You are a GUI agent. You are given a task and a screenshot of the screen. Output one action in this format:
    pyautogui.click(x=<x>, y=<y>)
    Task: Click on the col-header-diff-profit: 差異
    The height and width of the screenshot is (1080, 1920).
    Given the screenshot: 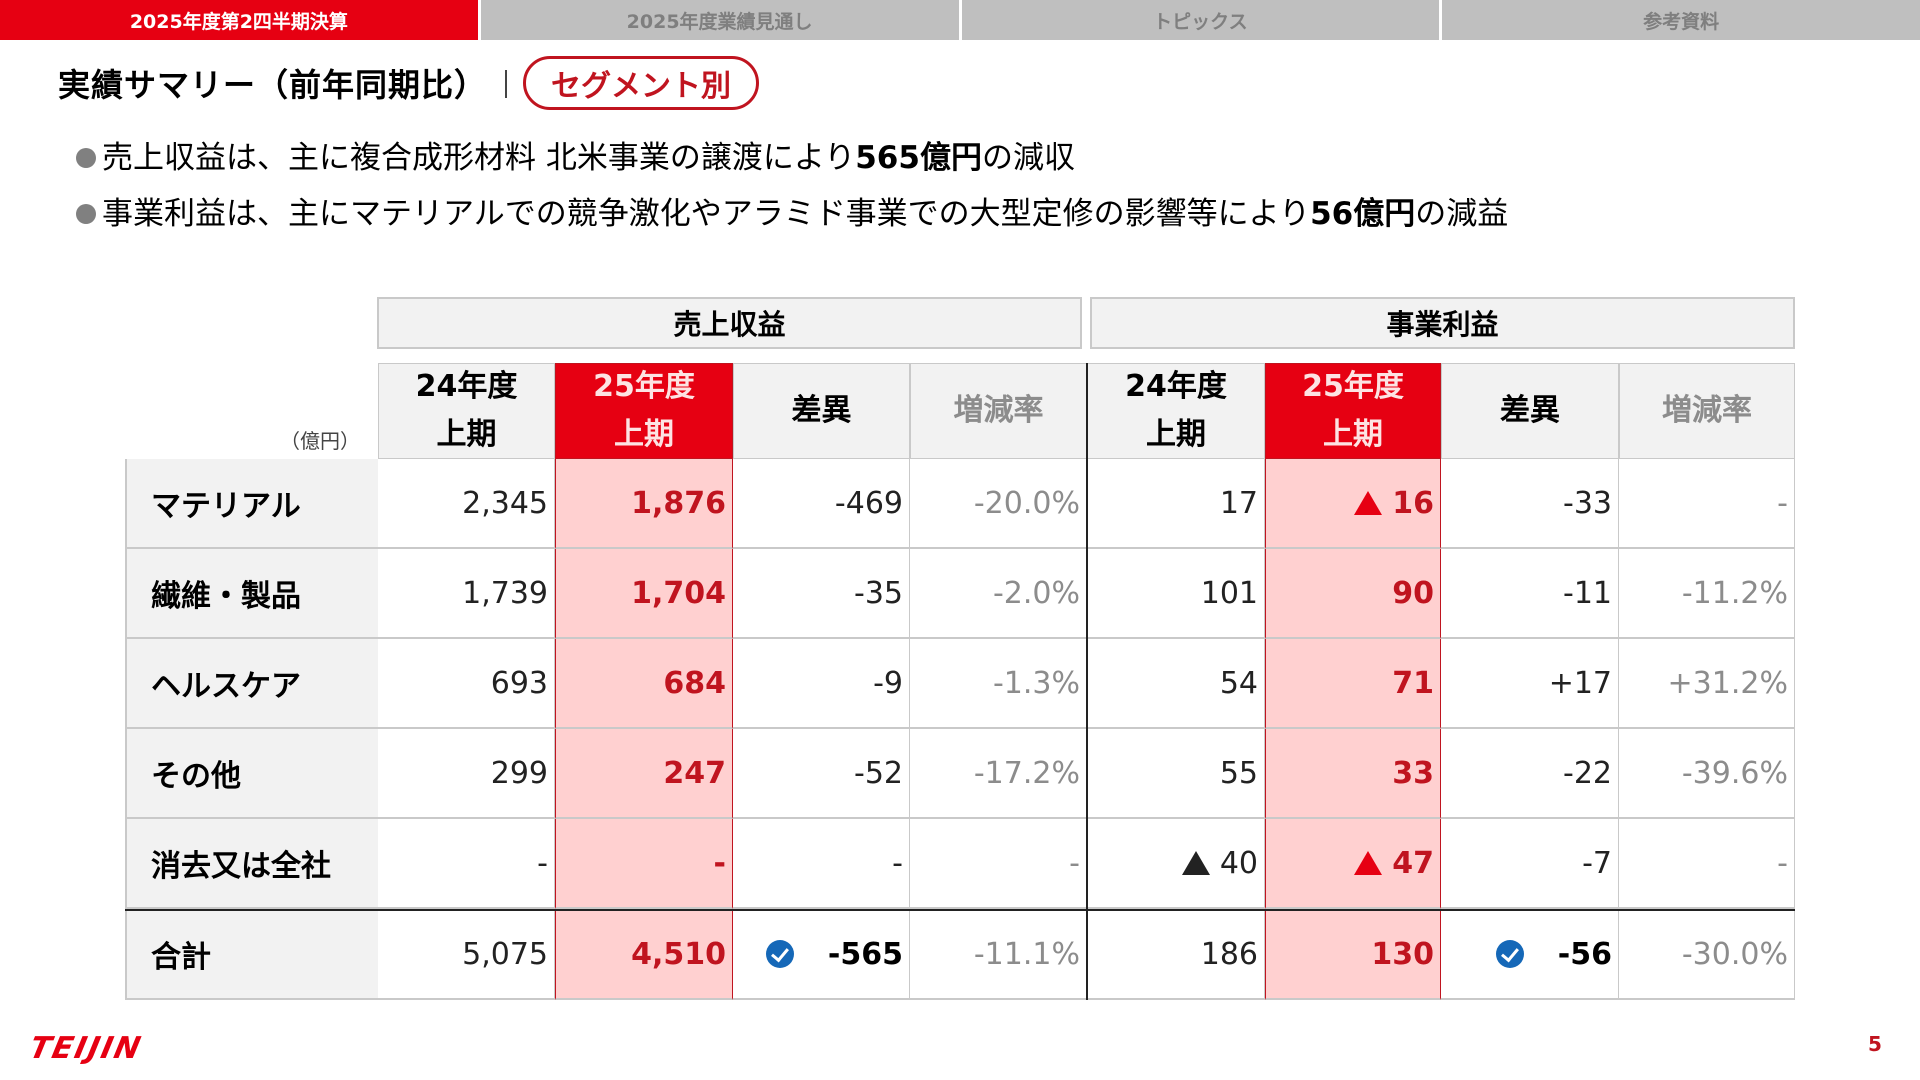 What is the action you would take?
    pyautogui.click(x=1530, y=411)
    